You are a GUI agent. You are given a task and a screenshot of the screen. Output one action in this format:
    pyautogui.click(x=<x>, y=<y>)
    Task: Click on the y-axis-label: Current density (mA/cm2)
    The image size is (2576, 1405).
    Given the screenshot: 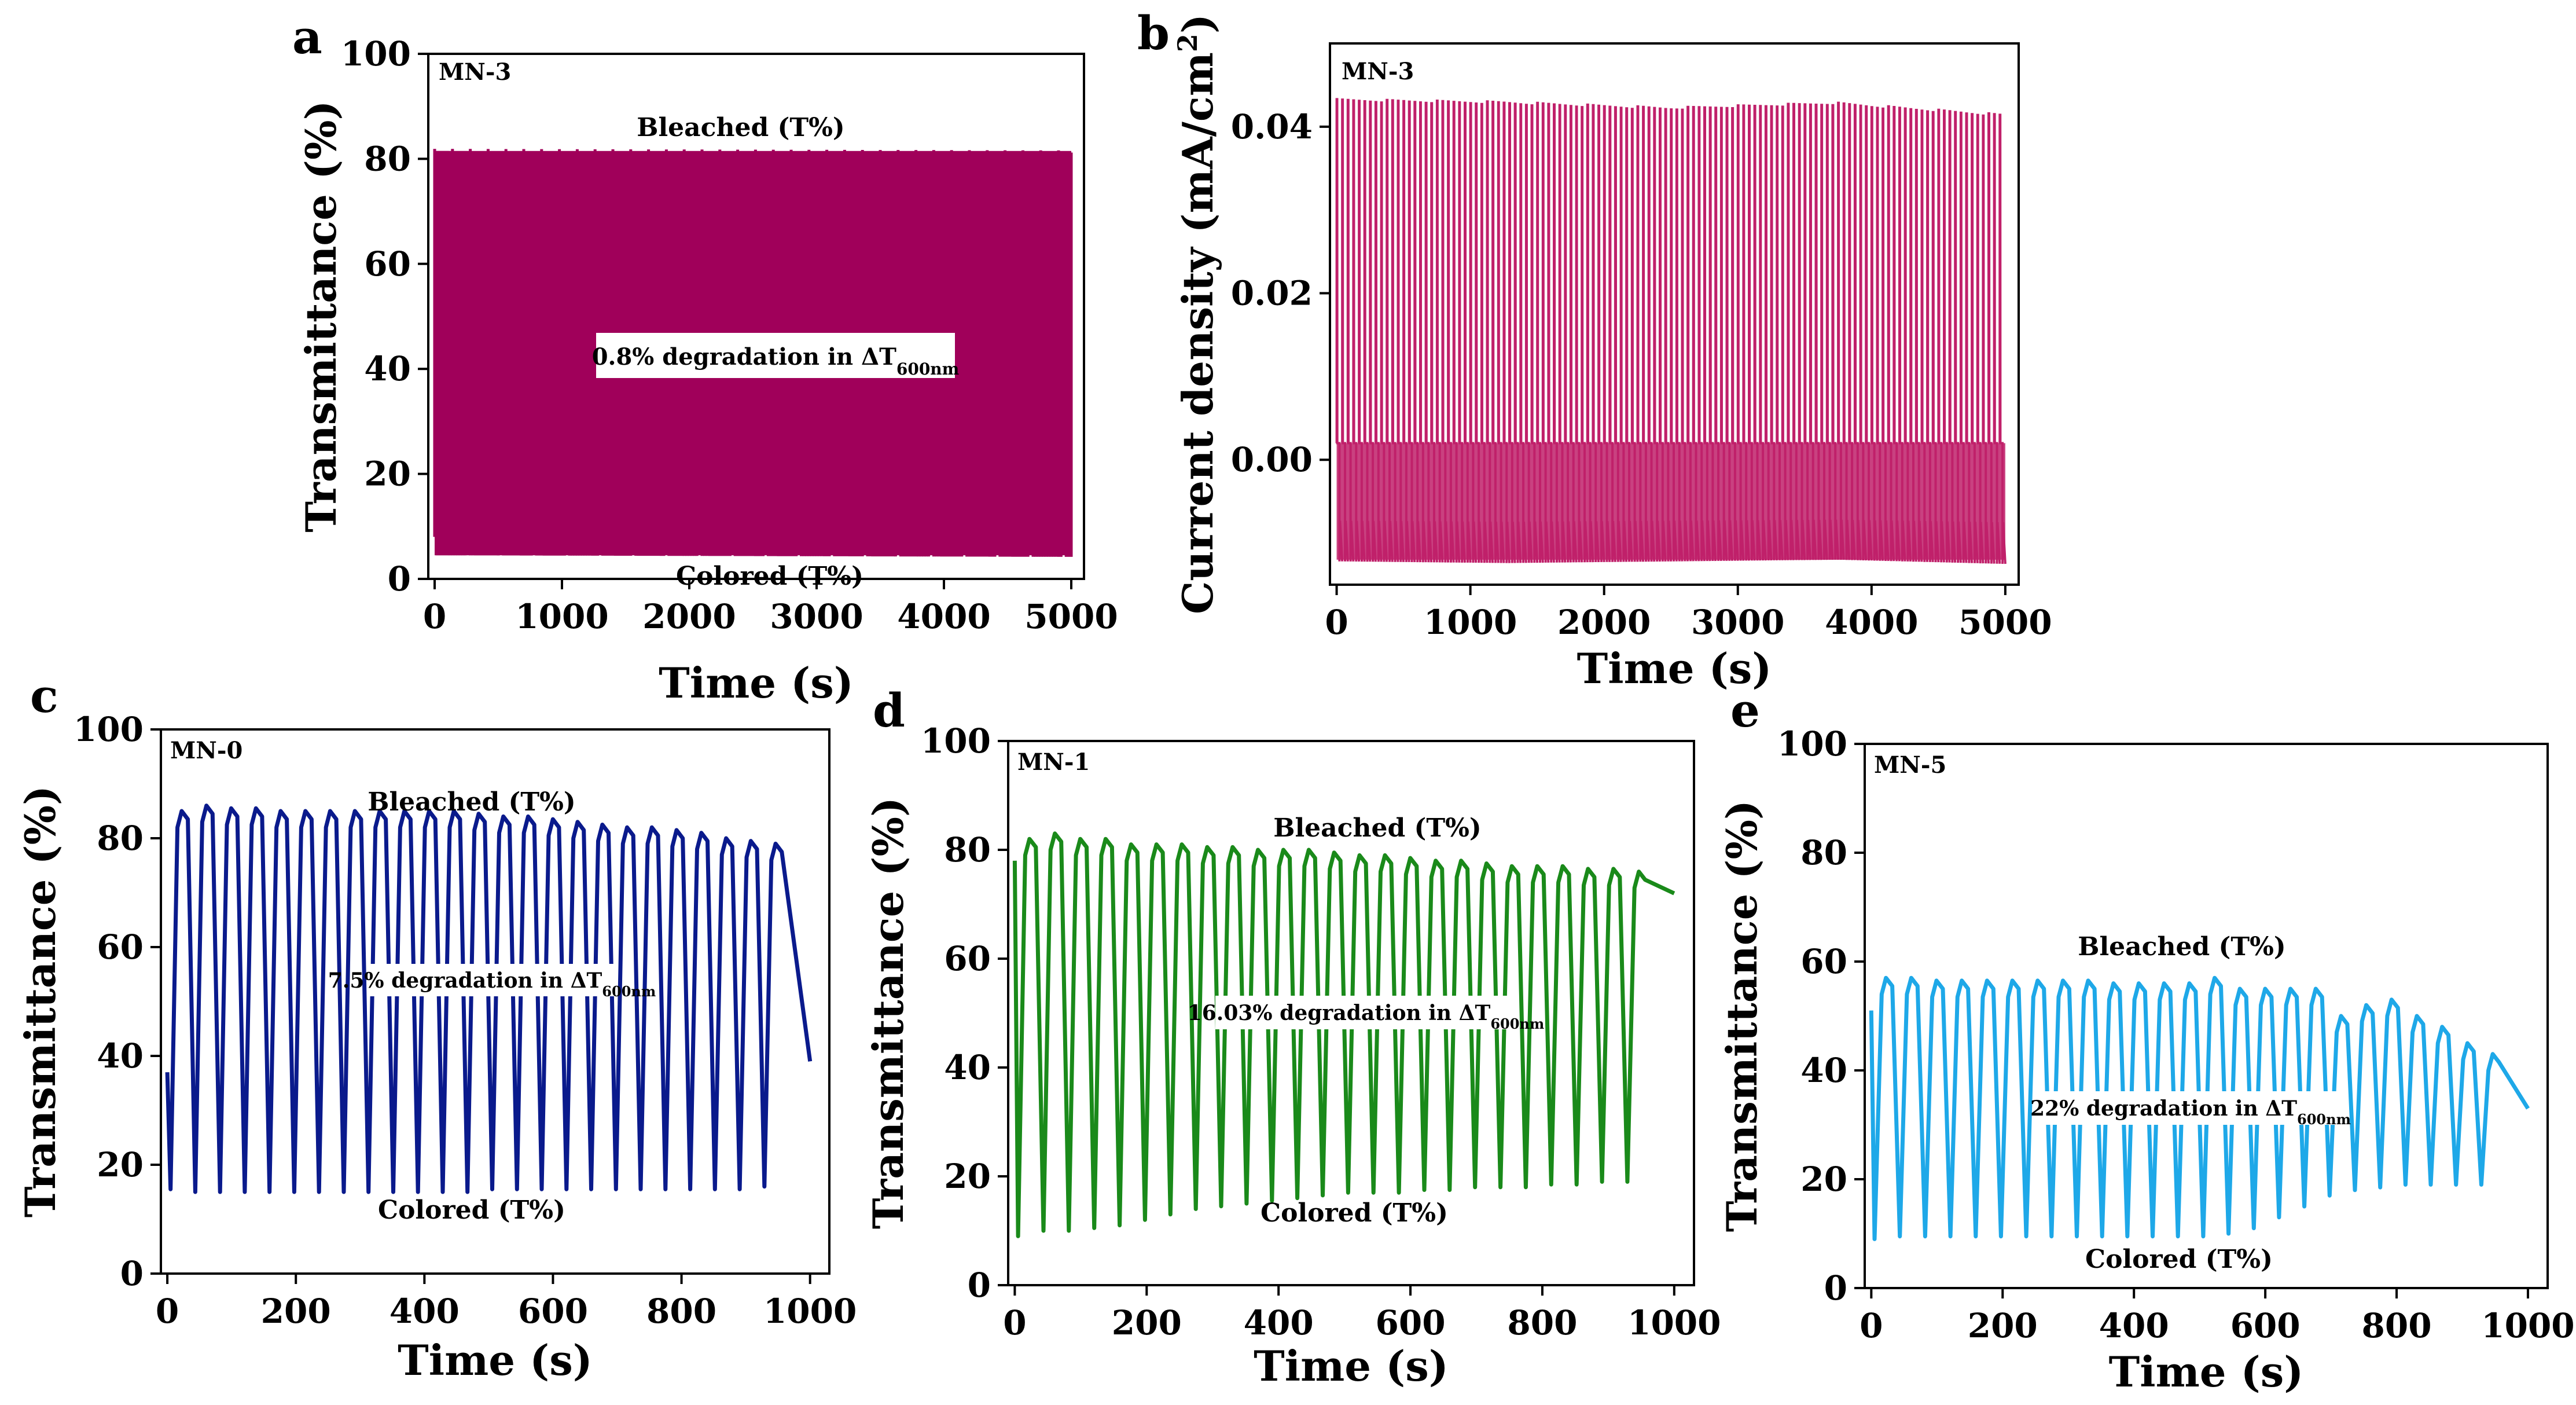 What is the action you would take?
    pyautogui.click(x=1197, y=314)
    